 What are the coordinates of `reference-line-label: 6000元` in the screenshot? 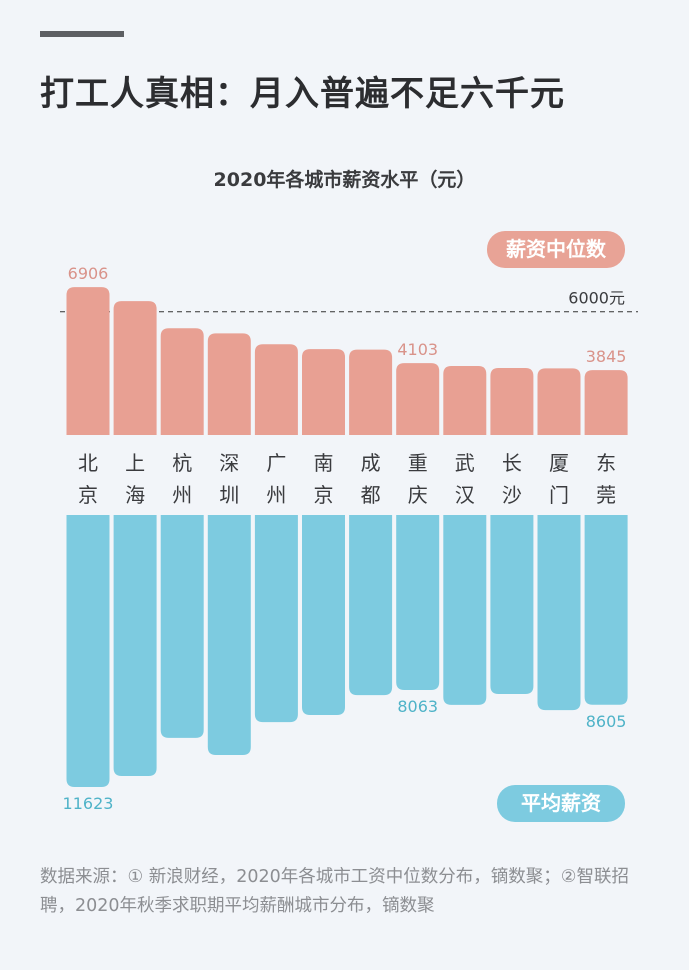 It's located at (596, 298).